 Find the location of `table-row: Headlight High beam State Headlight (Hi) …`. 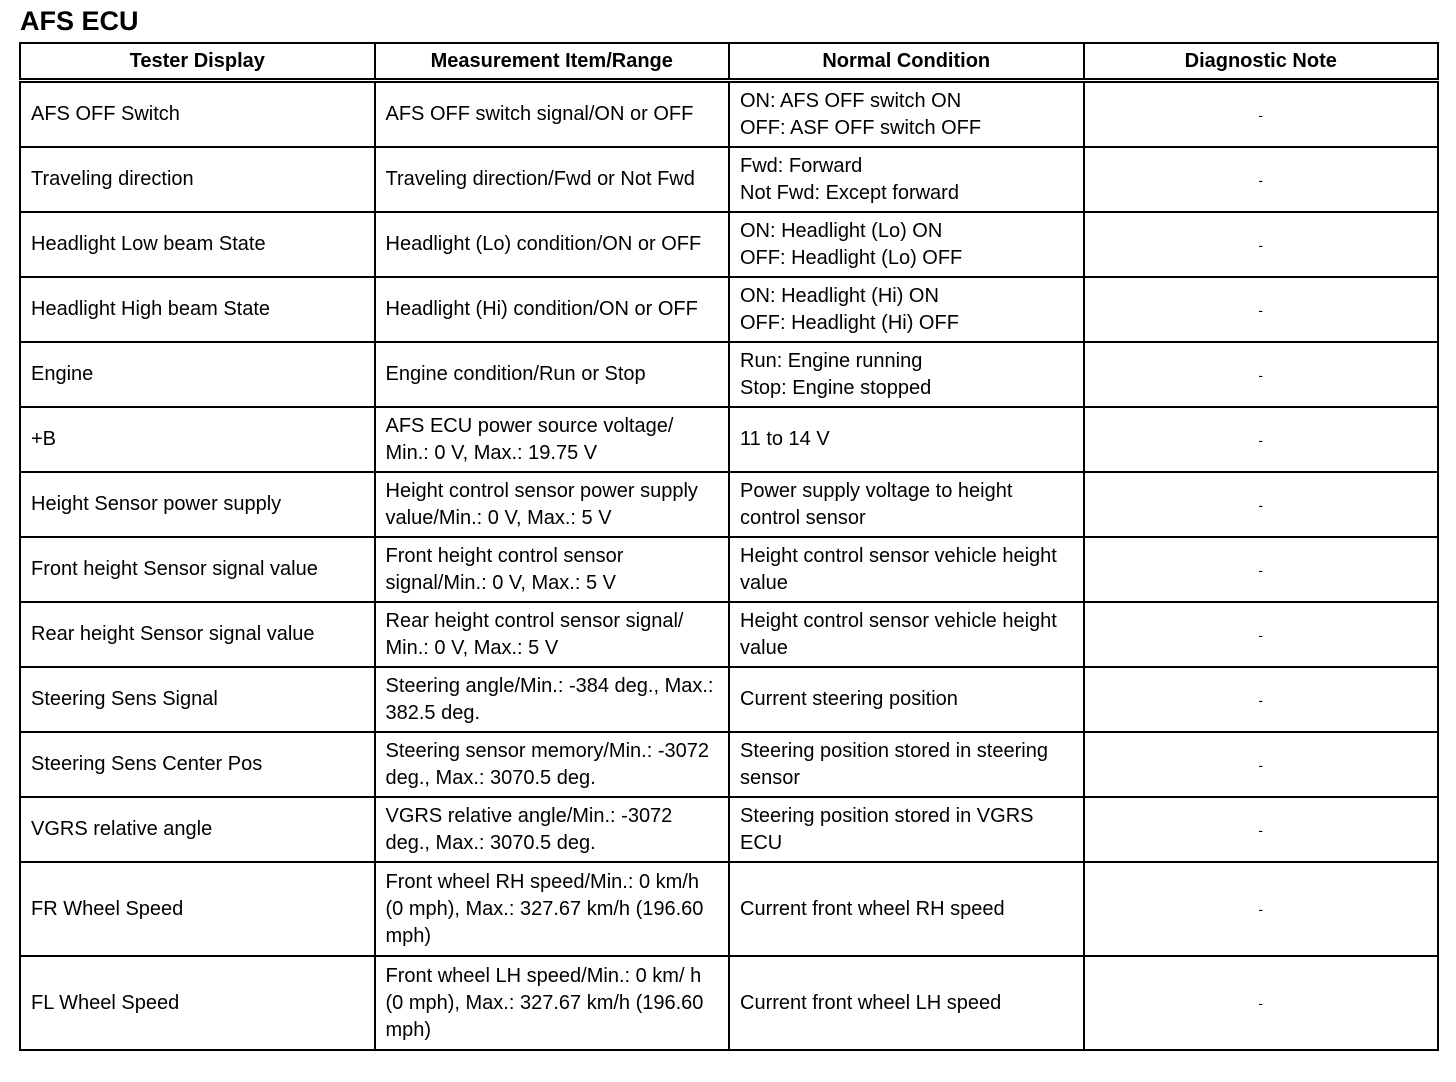

table-row: Headlight High beam State Headlight (Hi) … is located at coordinates (729, 309).